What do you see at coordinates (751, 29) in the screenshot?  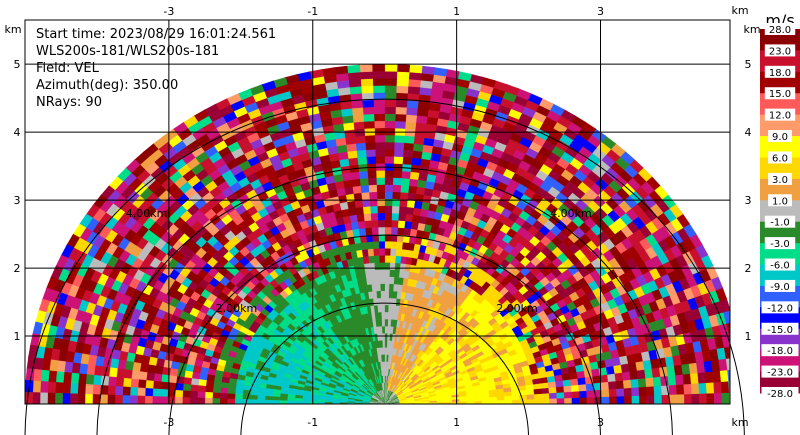 I see `right-y-unit: km` at bounding box center [751, 29].